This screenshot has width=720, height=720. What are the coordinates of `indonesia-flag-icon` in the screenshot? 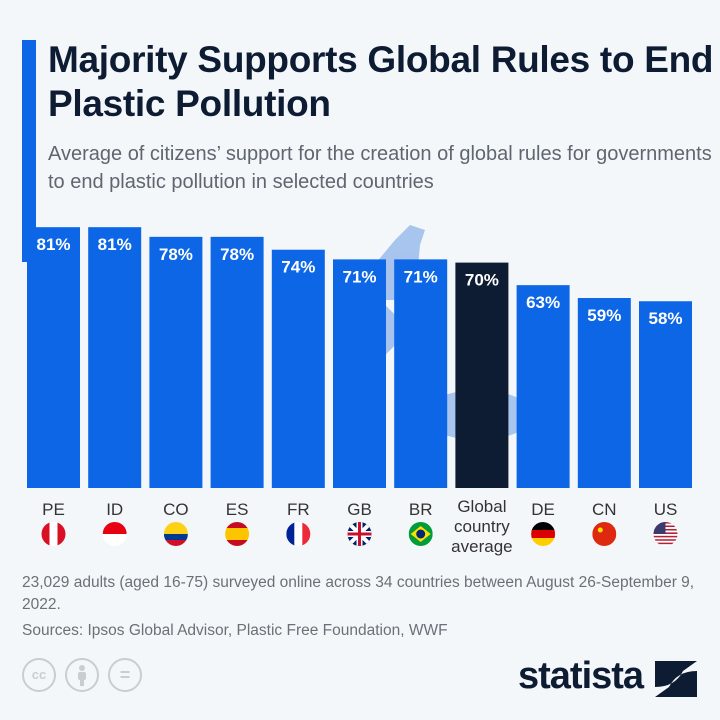 It's located at (114, 534).